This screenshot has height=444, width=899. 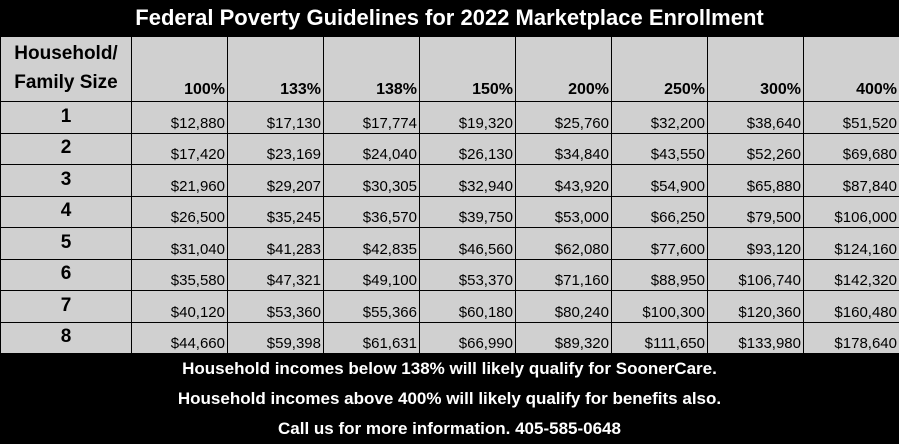 What do you see at coordinates (564, 149) in the screenshot?
I see `income-cell: $34,840` at bounding box center [564, 149].